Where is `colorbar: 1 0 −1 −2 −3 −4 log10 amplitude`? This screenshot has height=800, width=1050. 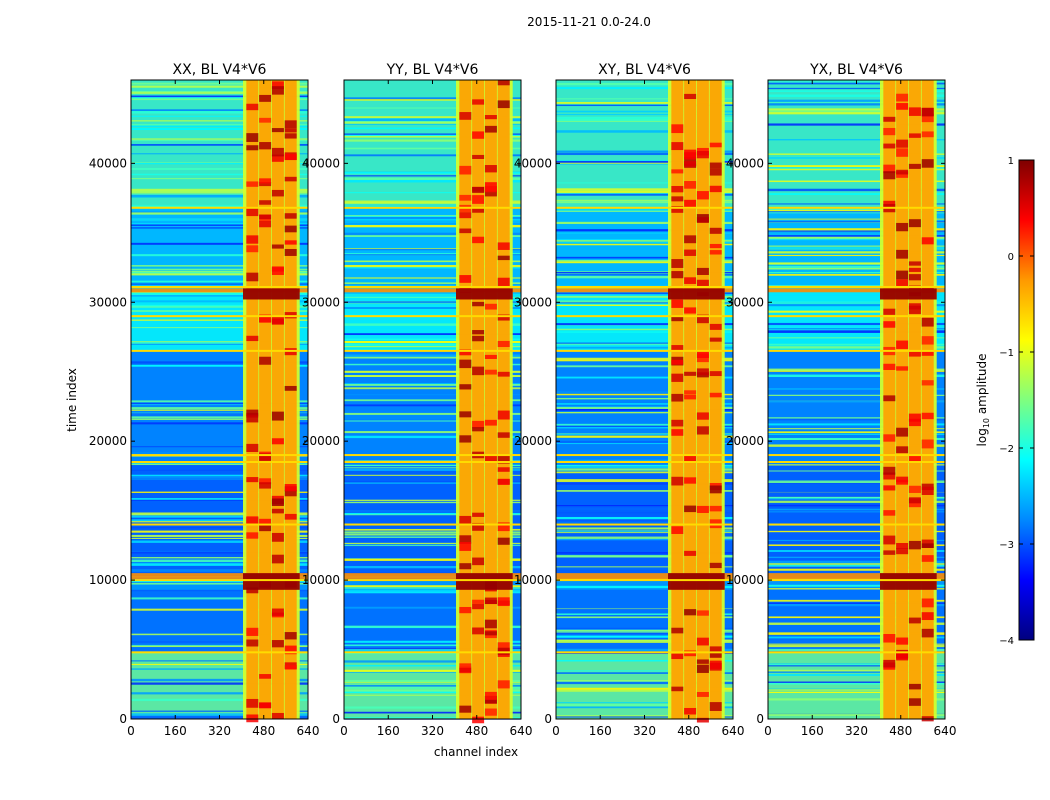 colorbar: 1 0 −1 −2 −3 −4 log10 amplitude is located at coordinates (1005, 401).